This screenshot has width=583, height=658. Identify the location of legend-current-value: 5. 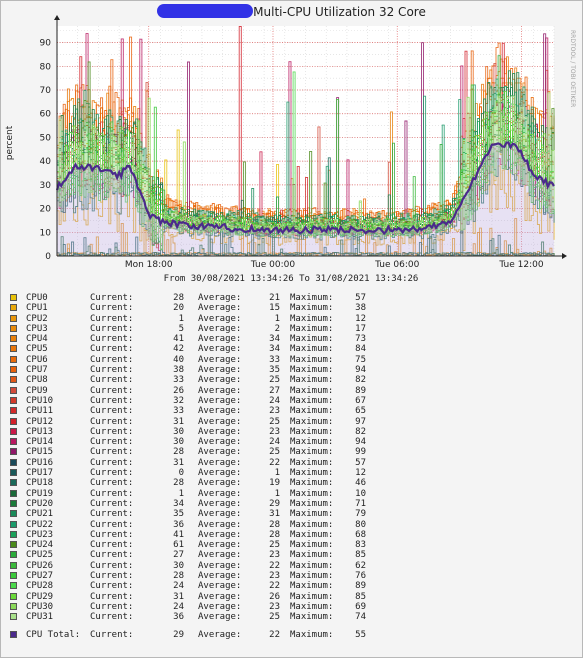
(181, 328).